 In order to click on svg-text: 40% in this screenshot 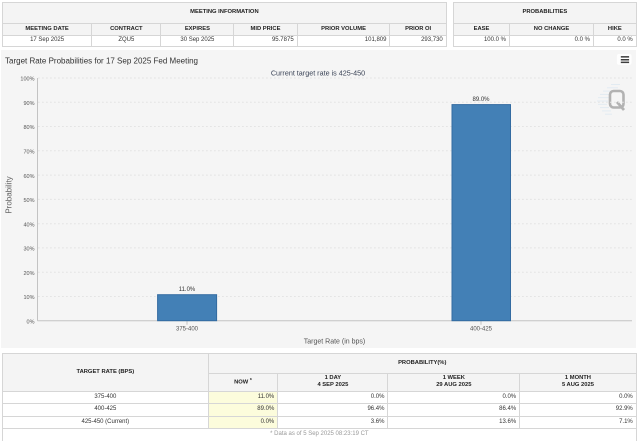, I will do `click(28, 225)`.